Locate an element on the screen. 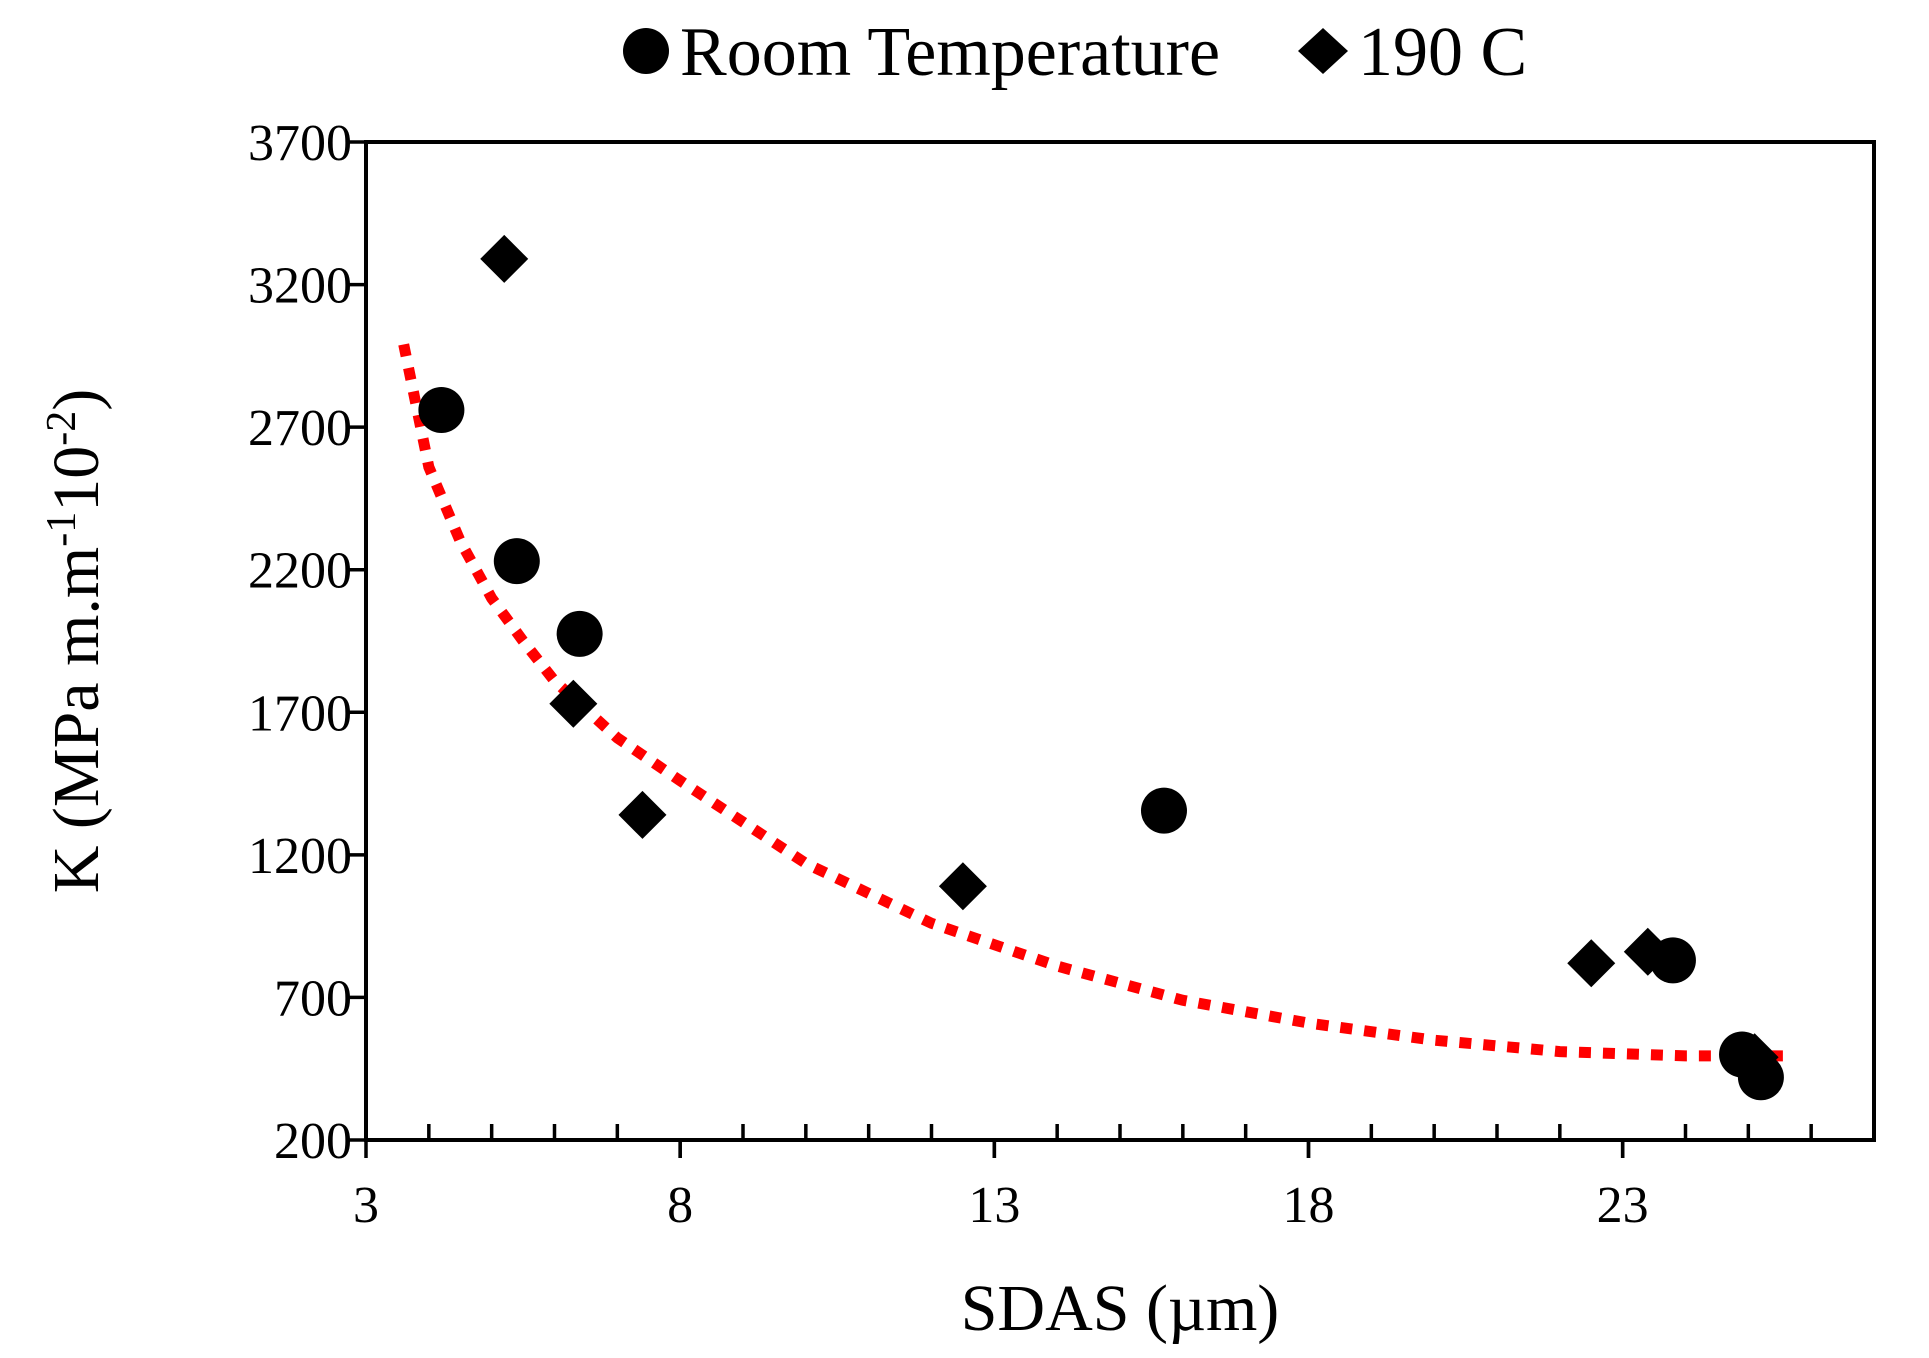  legend-label-room-temperature: Room Temperature is located at coordinates (950, 52).